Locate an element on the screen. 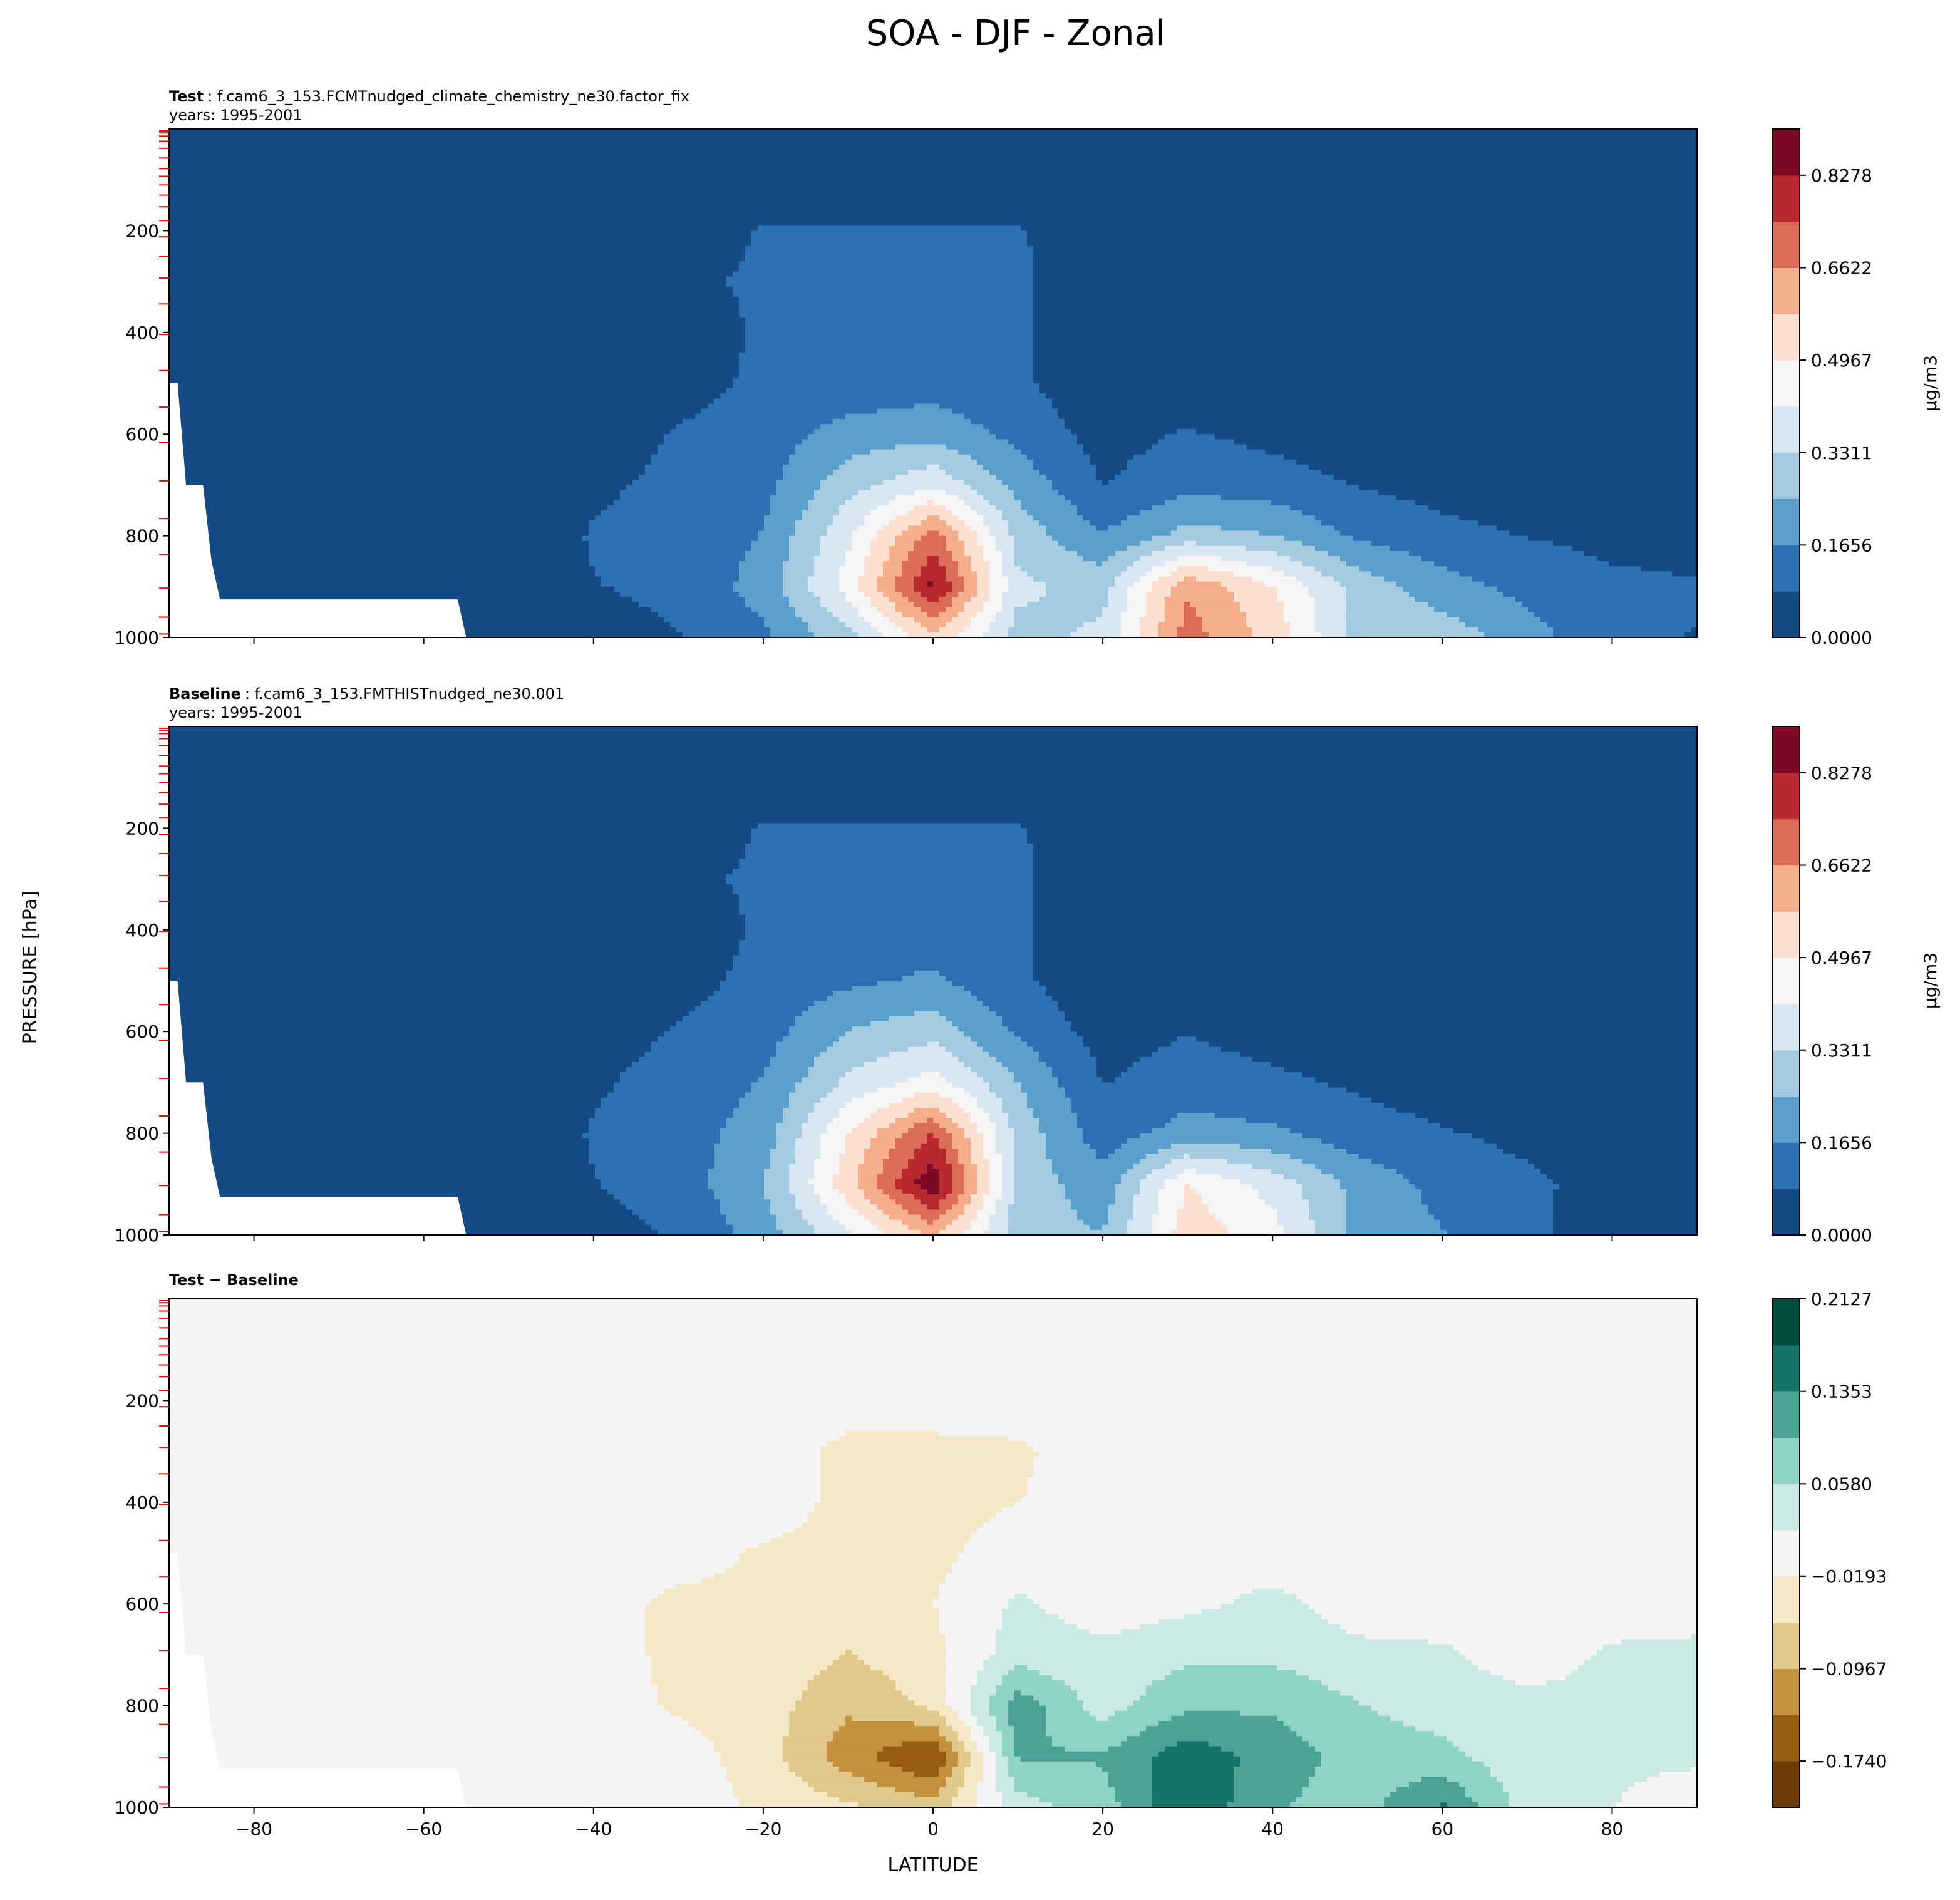 The width and height of the screenshot is (1960, 1900). x-tick-label: 60 is located at coordinates (1442, 1829).